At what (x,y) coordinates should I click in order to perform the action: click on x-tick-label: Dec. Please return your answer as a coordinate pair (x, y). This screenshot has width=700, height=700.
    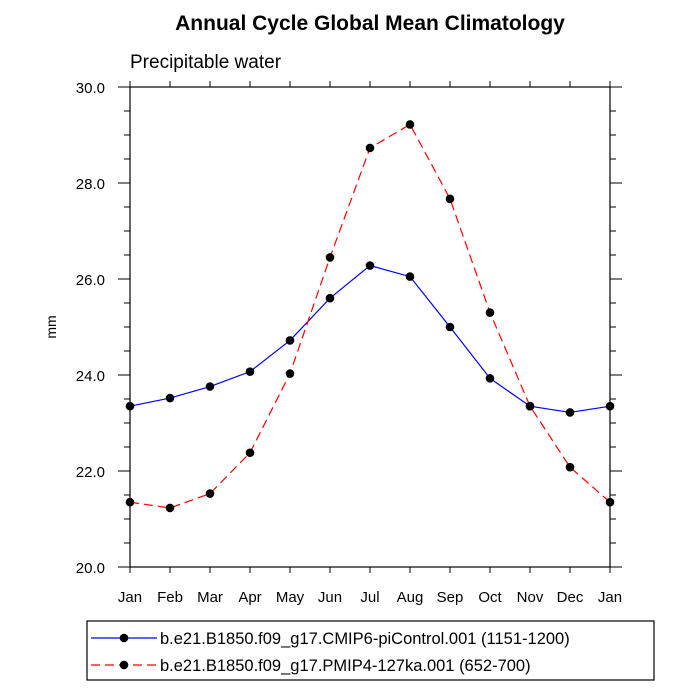
    Looking at the image, I should click on (570, 597).